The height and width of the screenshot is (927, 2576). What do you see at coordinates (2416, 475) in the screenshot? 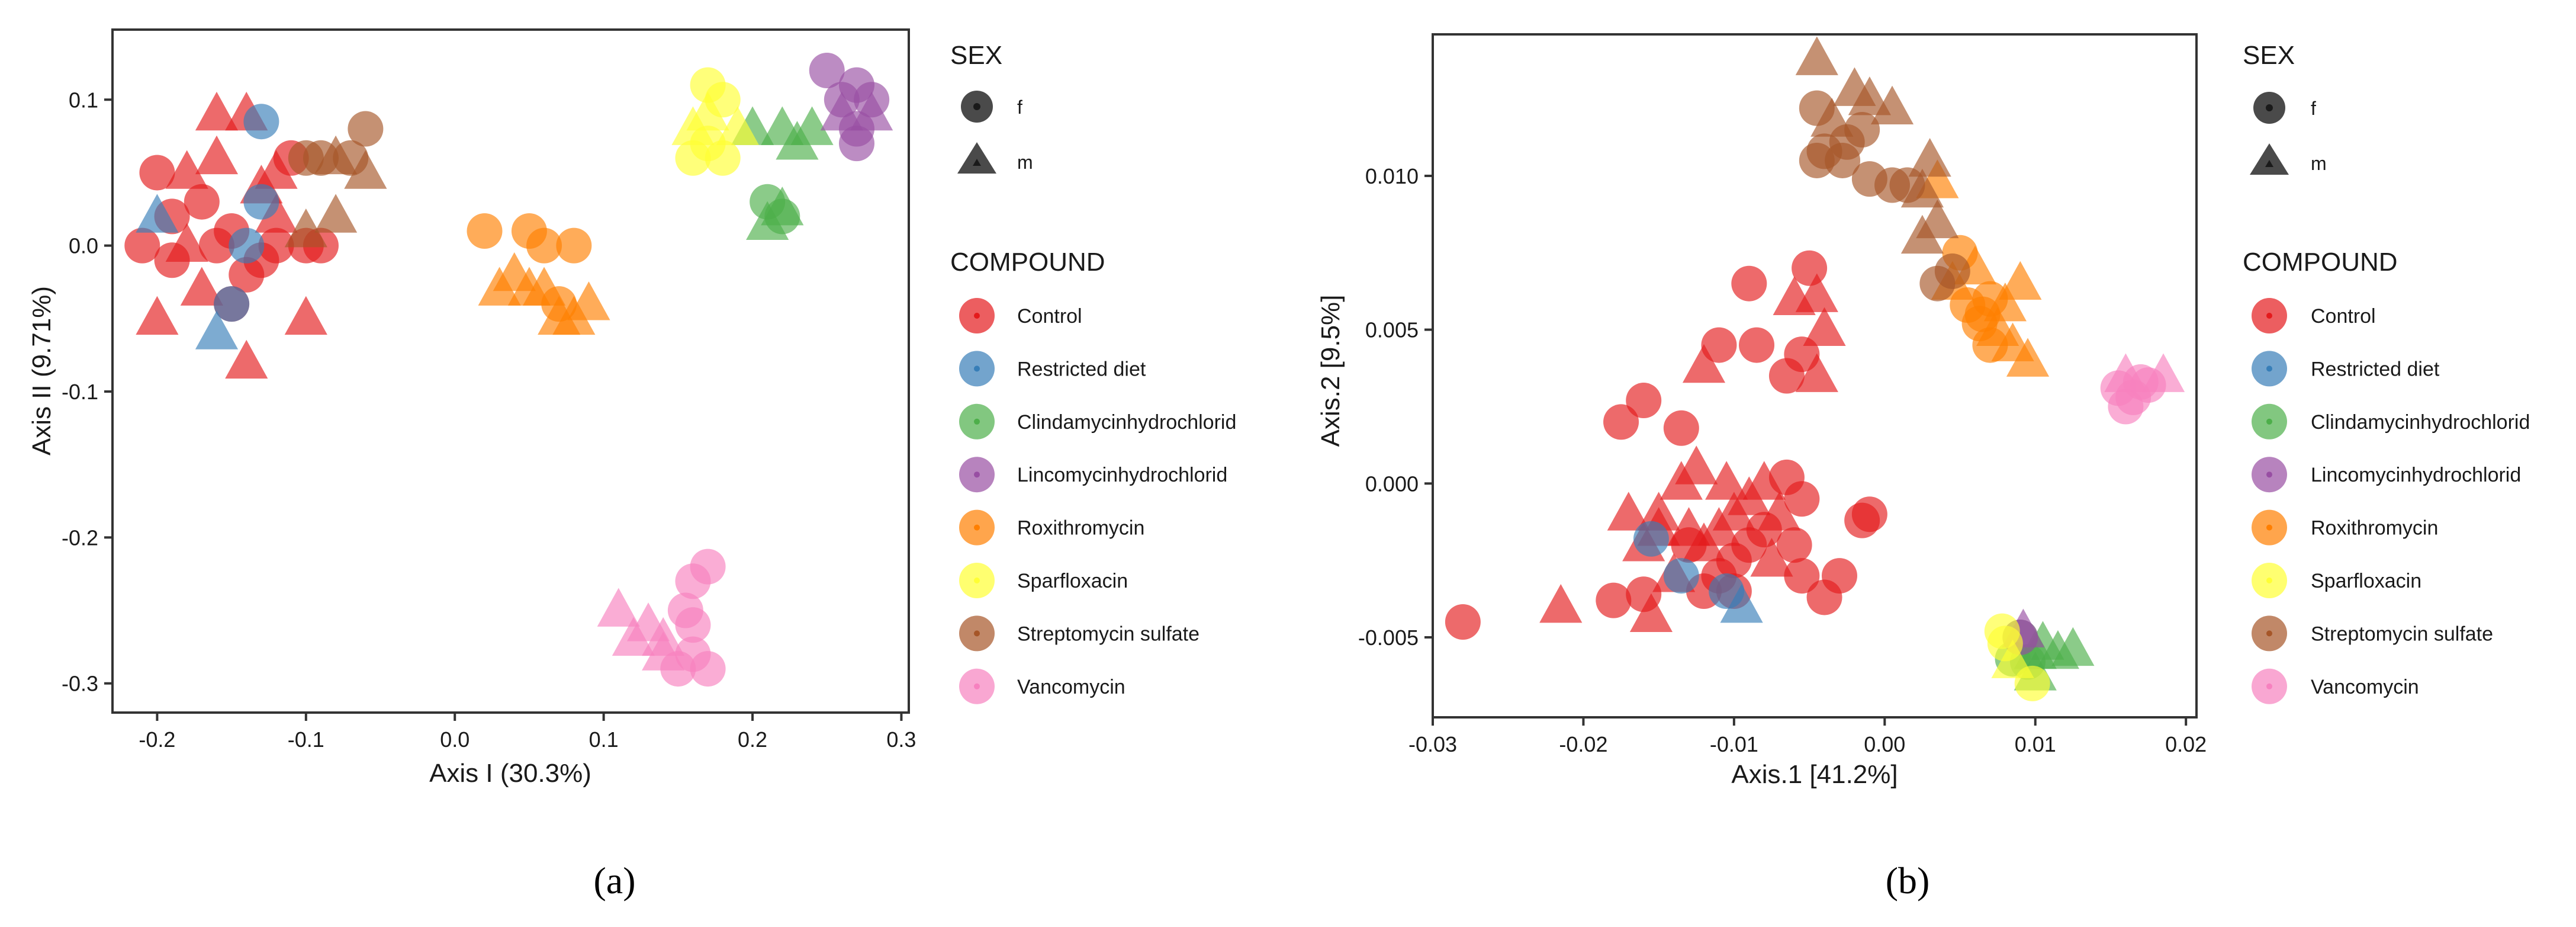
I see `legend-label-lincomycinhydrochlorid: Lincomycinhydrochlorid` at bounding box center [2416, 475].